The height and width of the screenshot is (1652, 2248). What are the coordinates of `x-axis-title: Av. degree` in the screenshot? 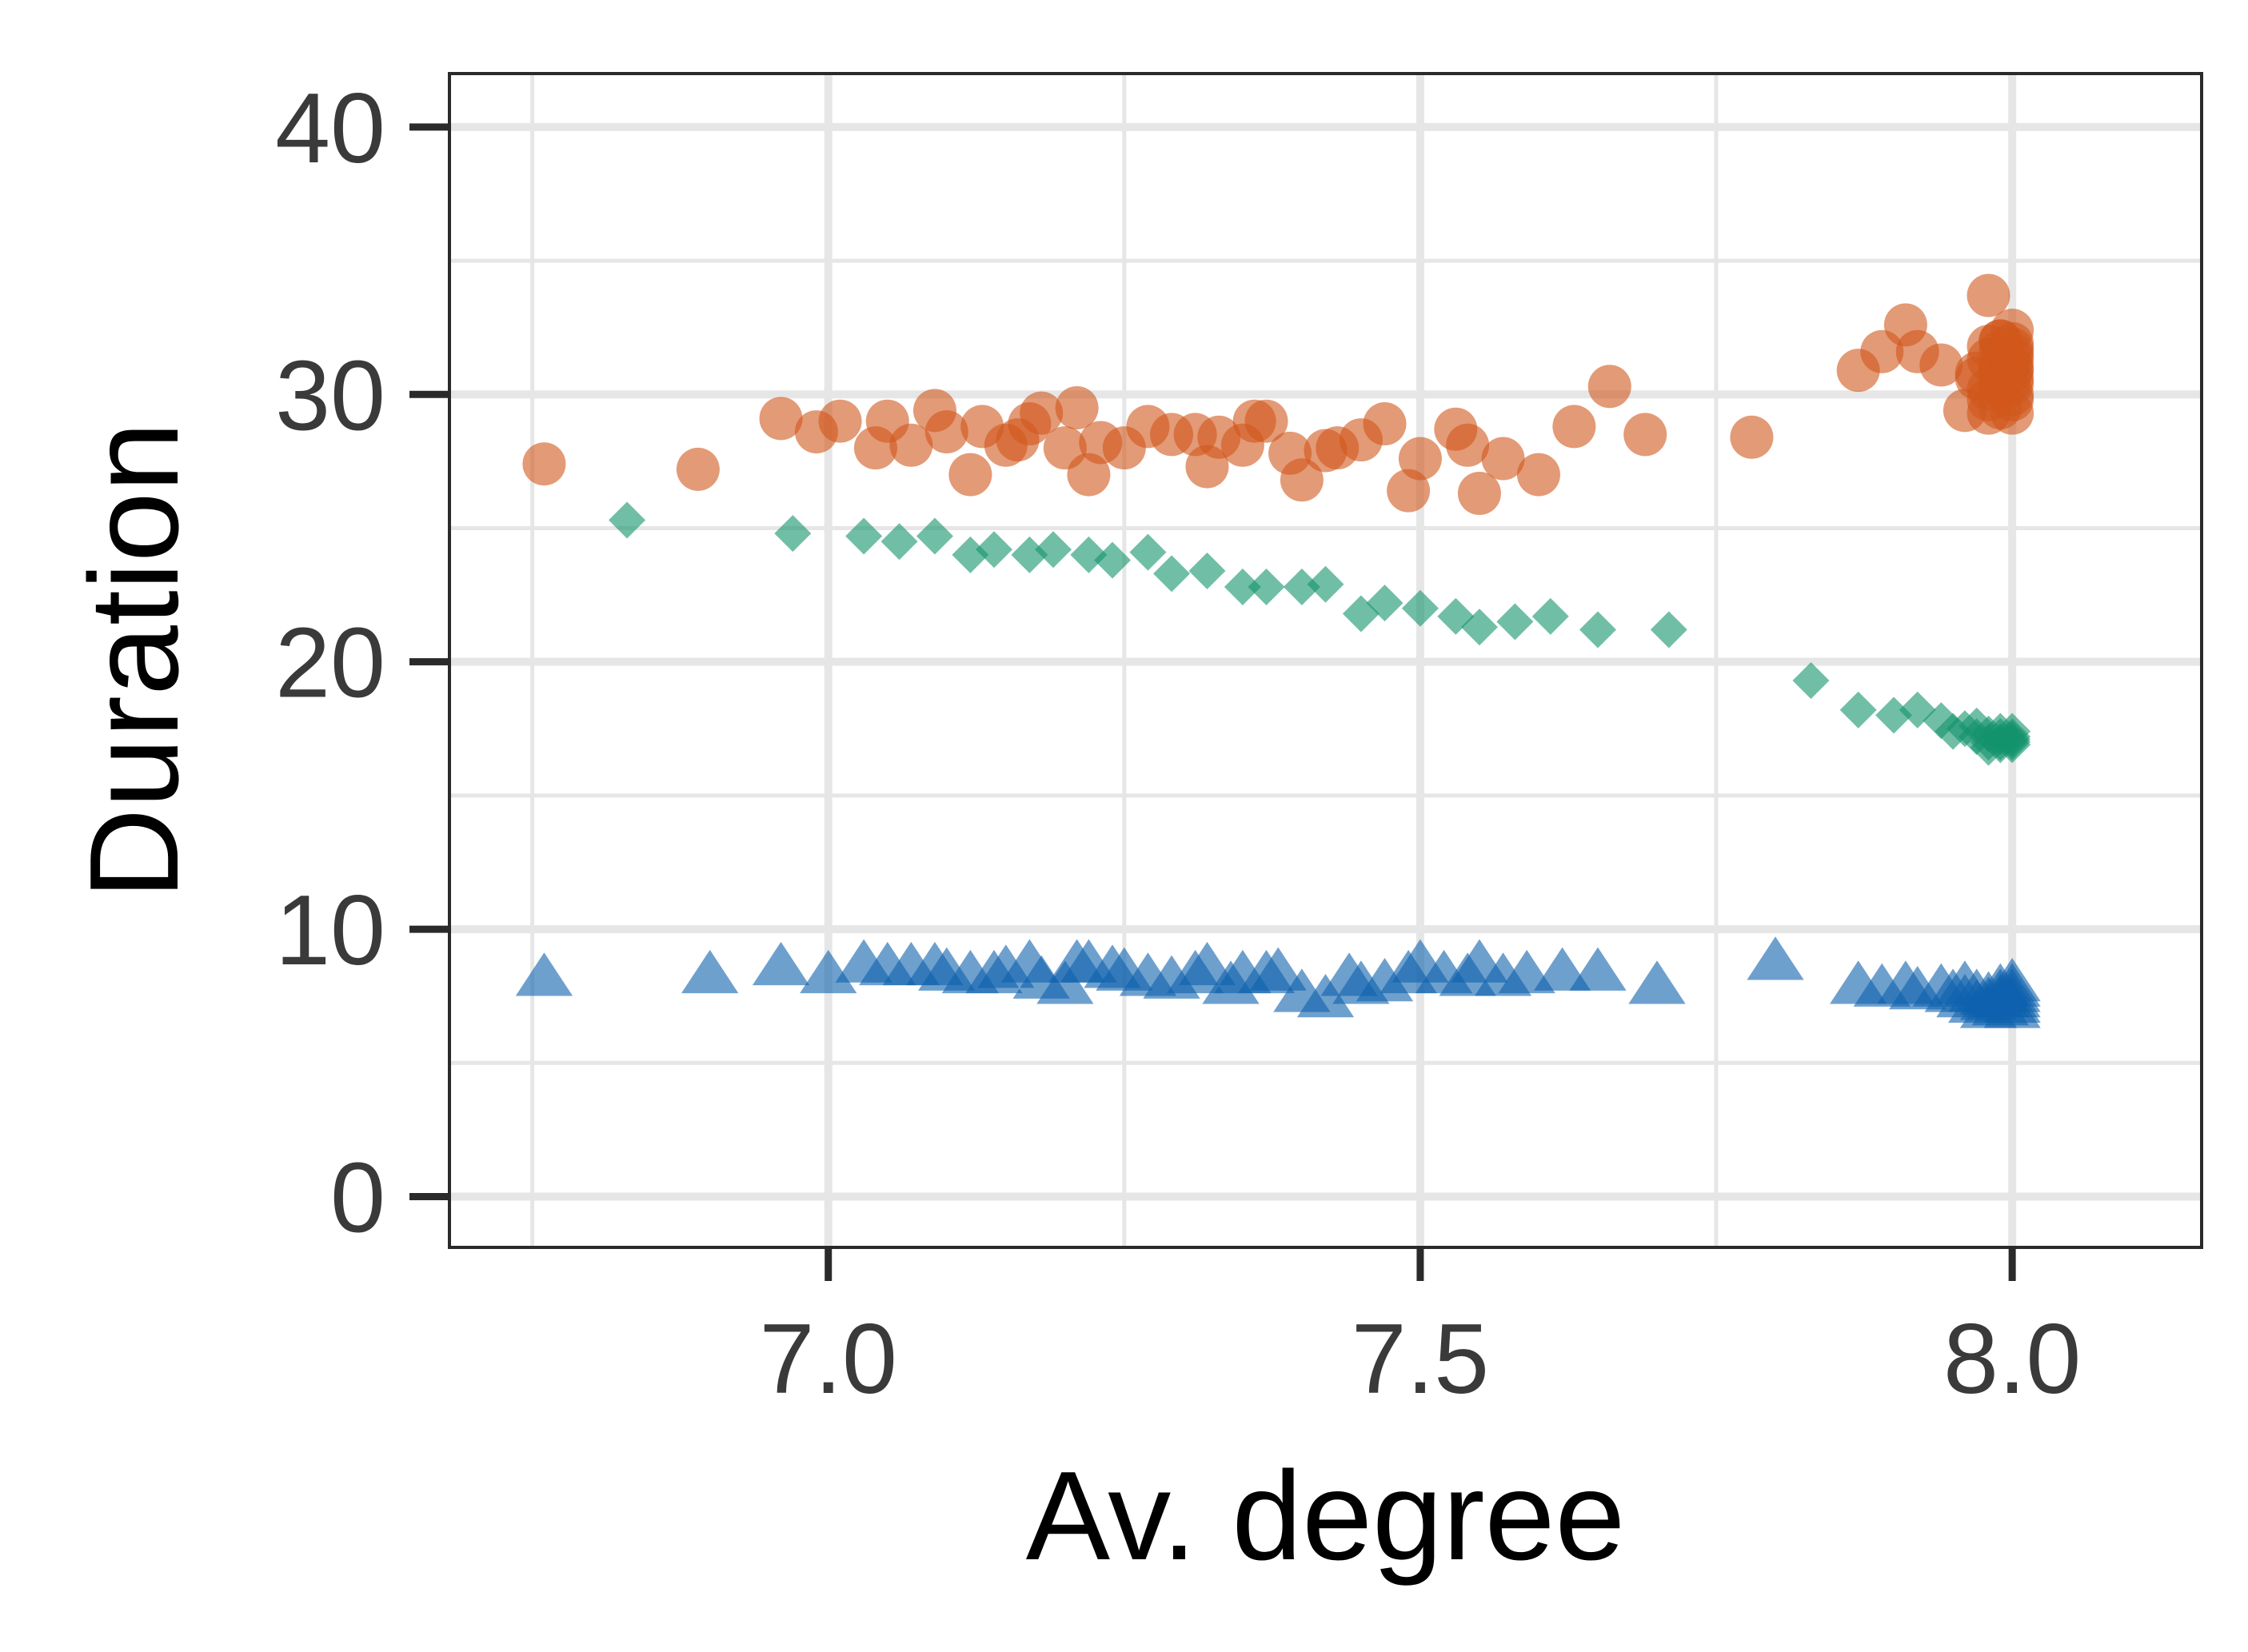 It's located at (1326, 1516).